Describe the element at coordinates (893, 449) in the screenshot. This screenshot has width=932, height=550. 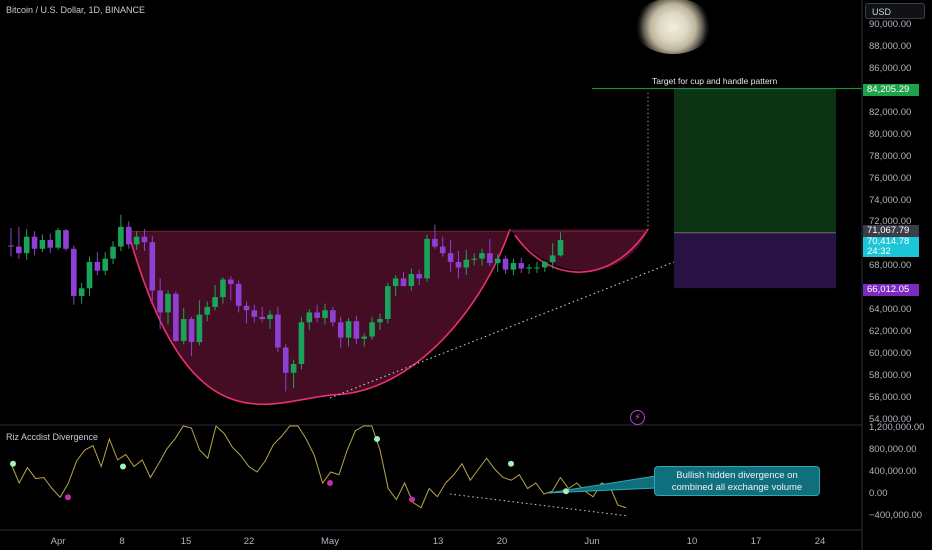
I see `indicator-tick-label: 800,000.00` at that location.